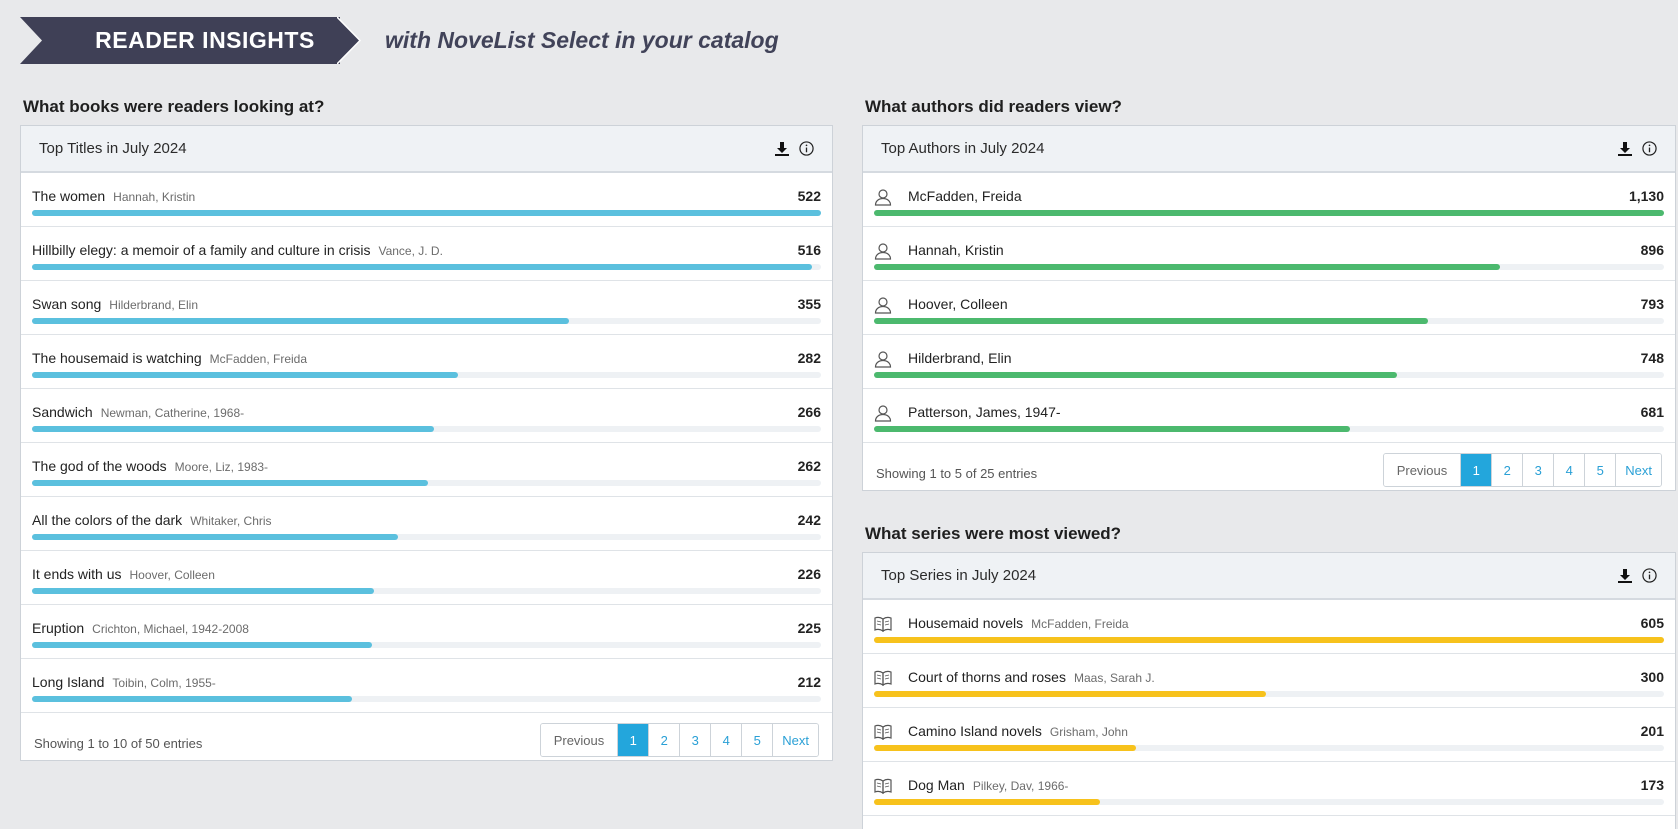  I want to click on row-name: The women, so click(69, 196).